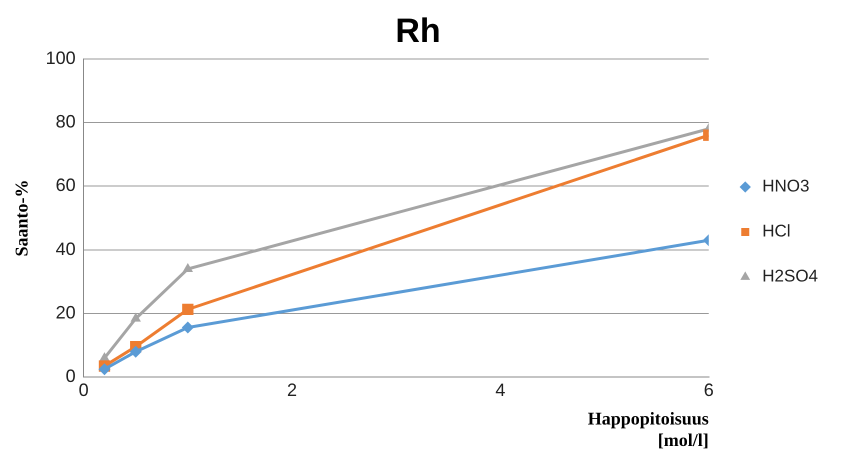 The height and width of the screenshot is (464, 846). What do you see at coordinates (292, 390) in the screenshot?
I see `x-tick-label: 2` at bounding box center [292, 390].